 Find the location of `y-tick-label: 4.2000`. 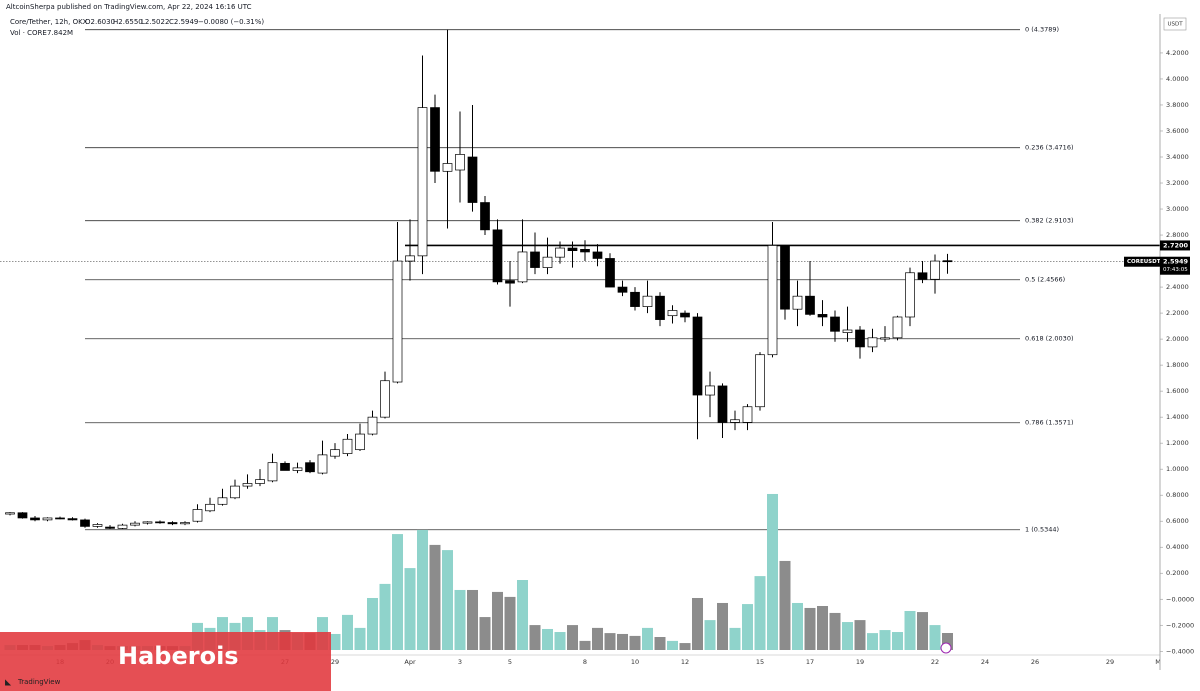

y-tick-label: 4.2000 is located at coordinates (1177, 53).